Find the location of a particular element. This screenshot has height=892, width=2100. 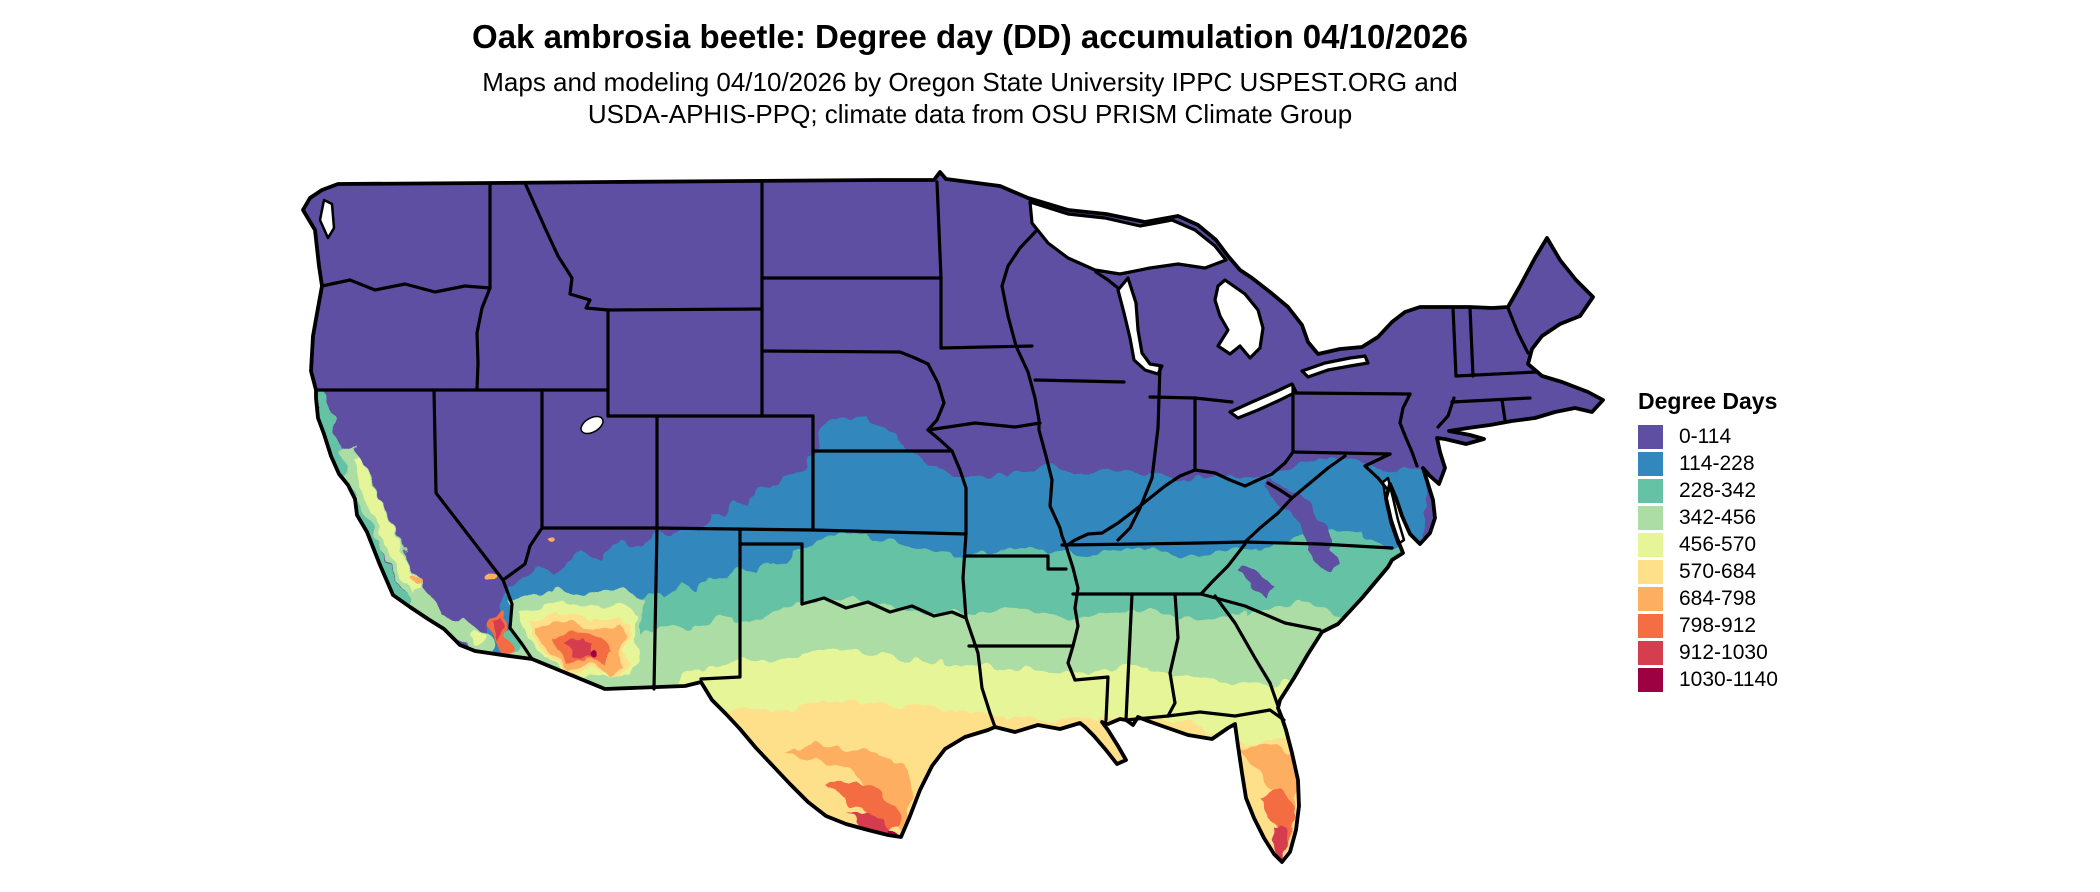

colorado-river-red is located at coordinates (499, 629).